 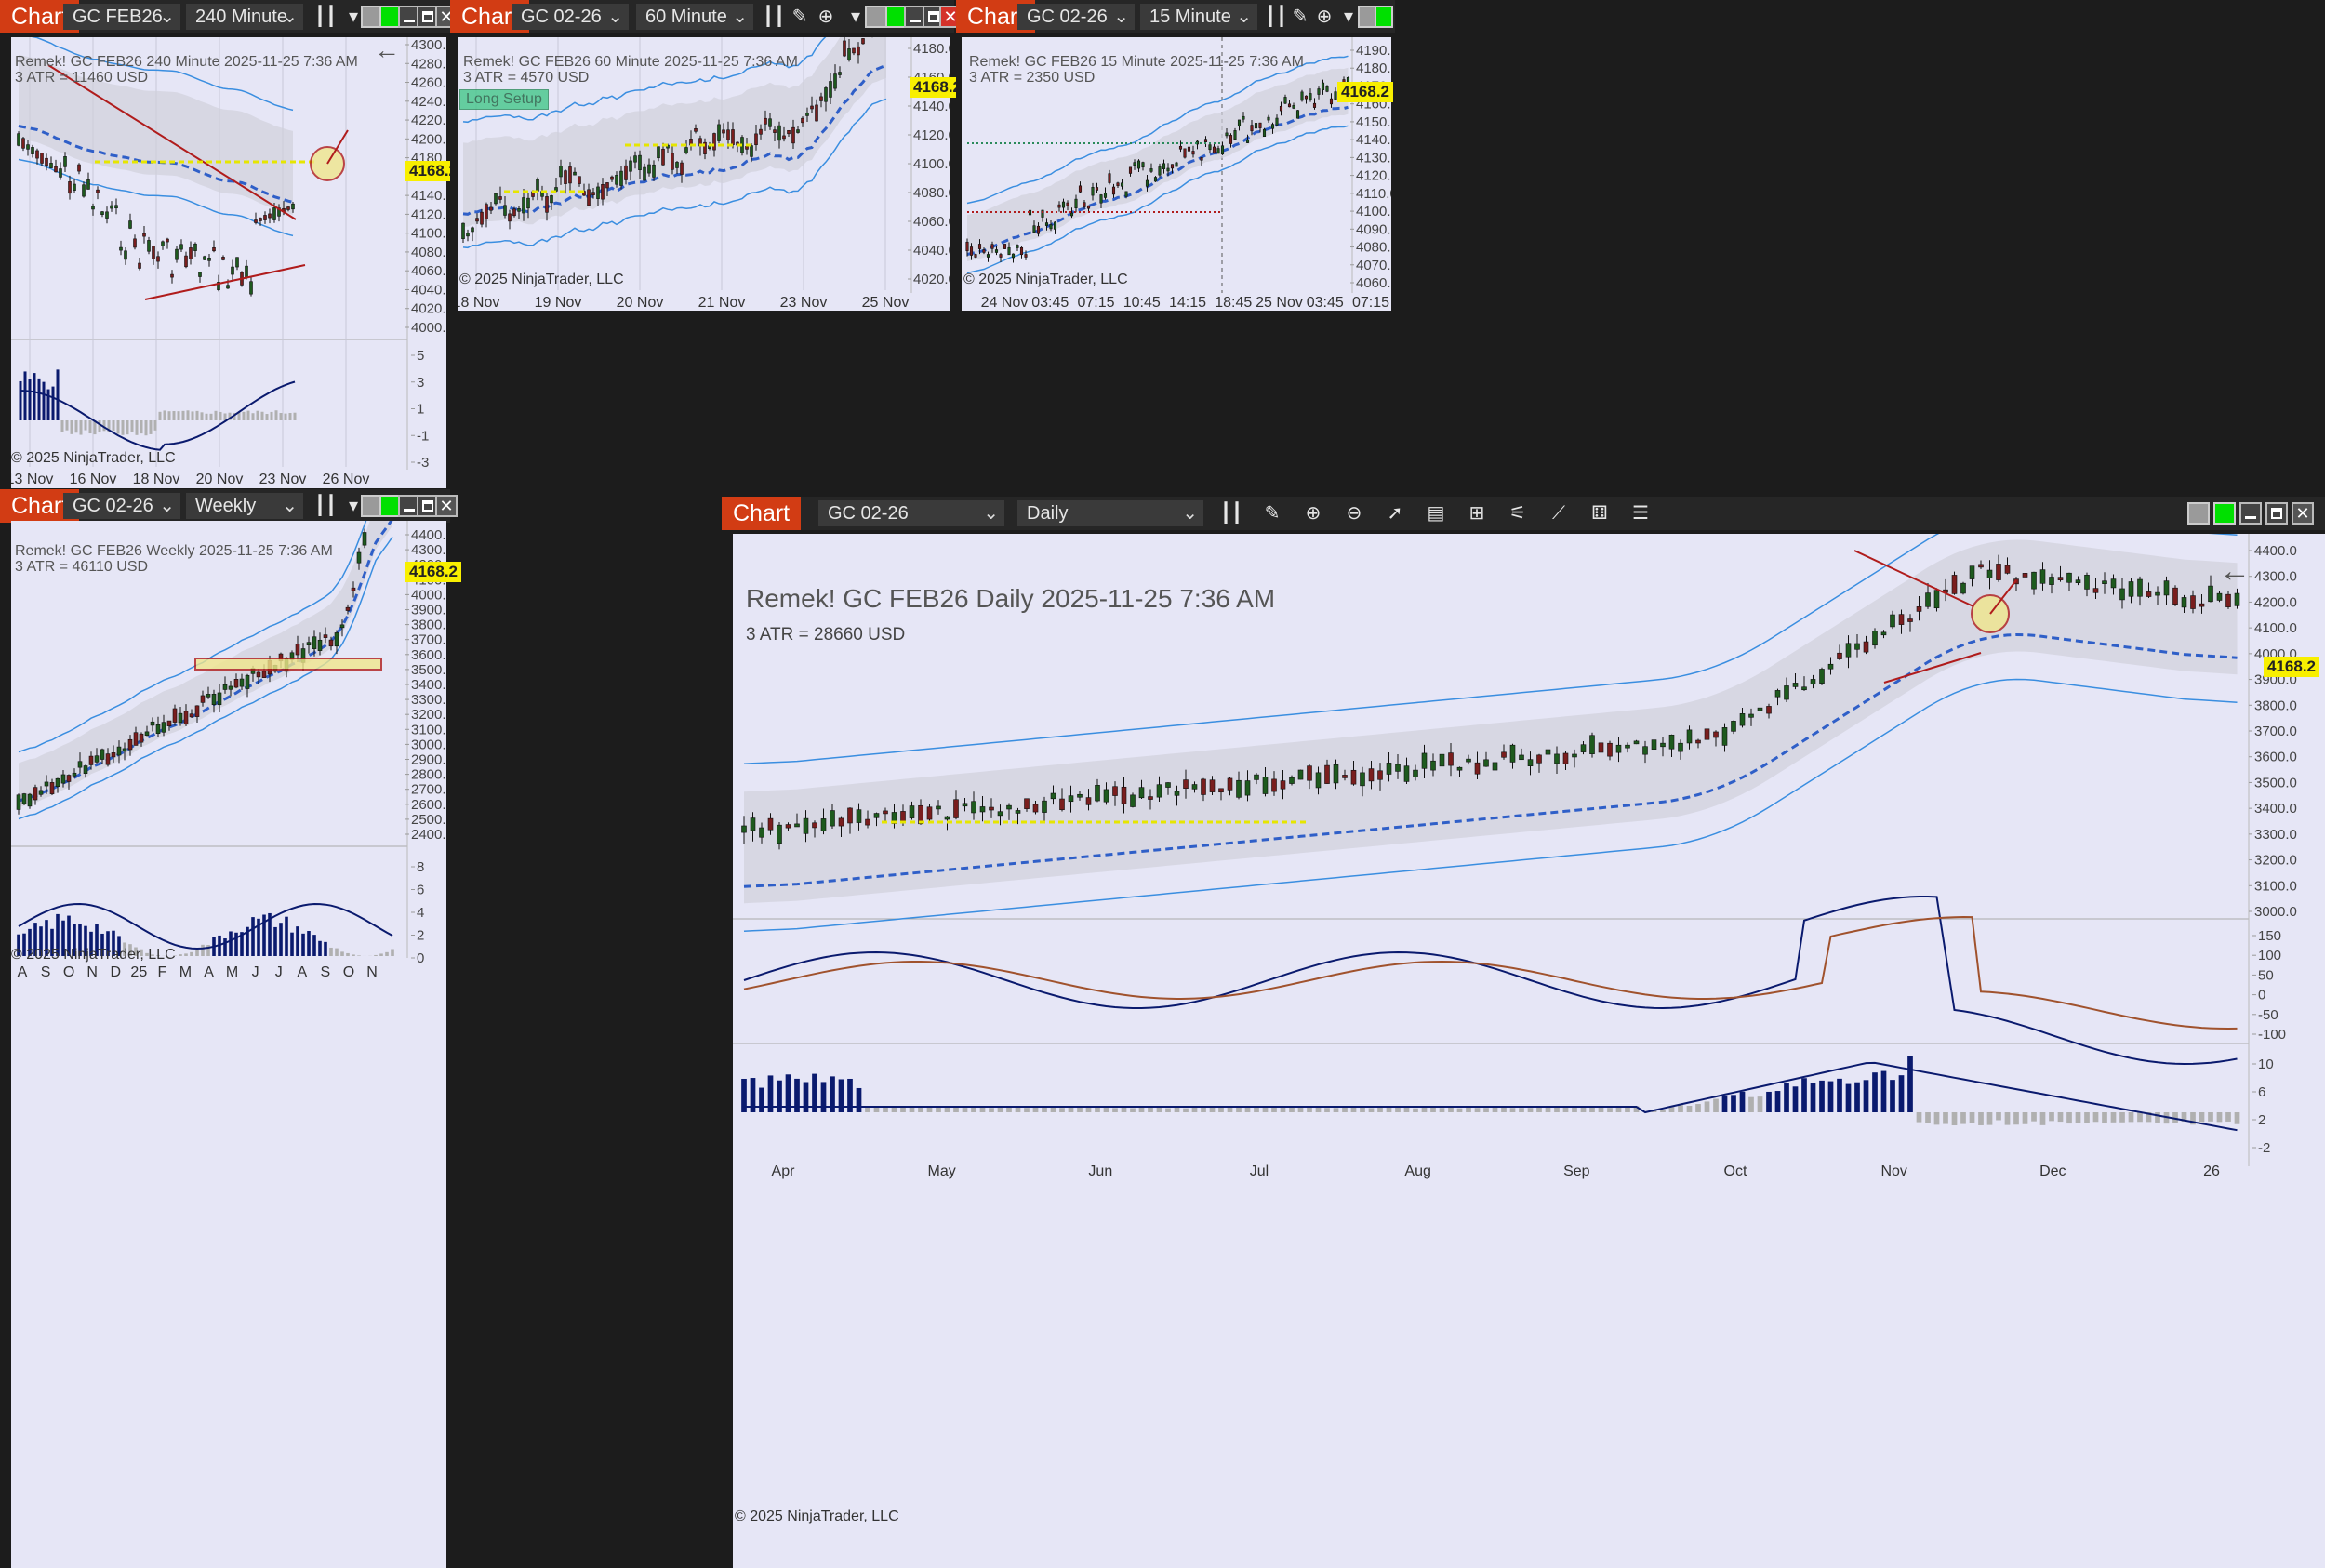 I want to click on trendline-up, so click(x=225, y=282).